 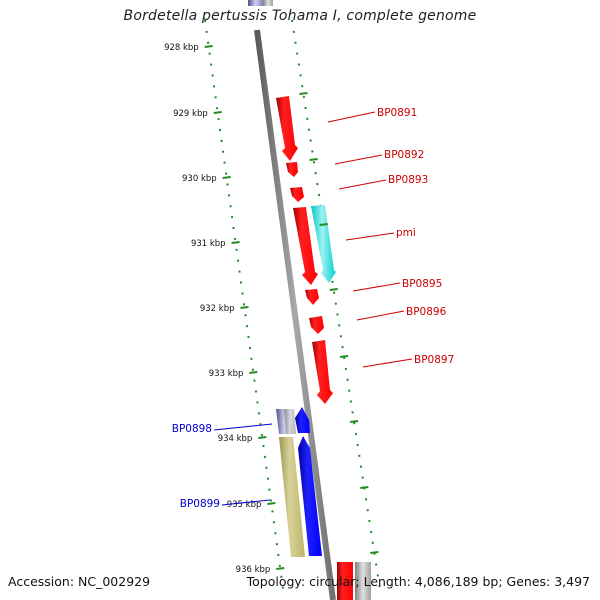 What do you see at coordinates (323, 244) in the screenshot?
I see `gene-pmi` at bounding box center [323, 244].